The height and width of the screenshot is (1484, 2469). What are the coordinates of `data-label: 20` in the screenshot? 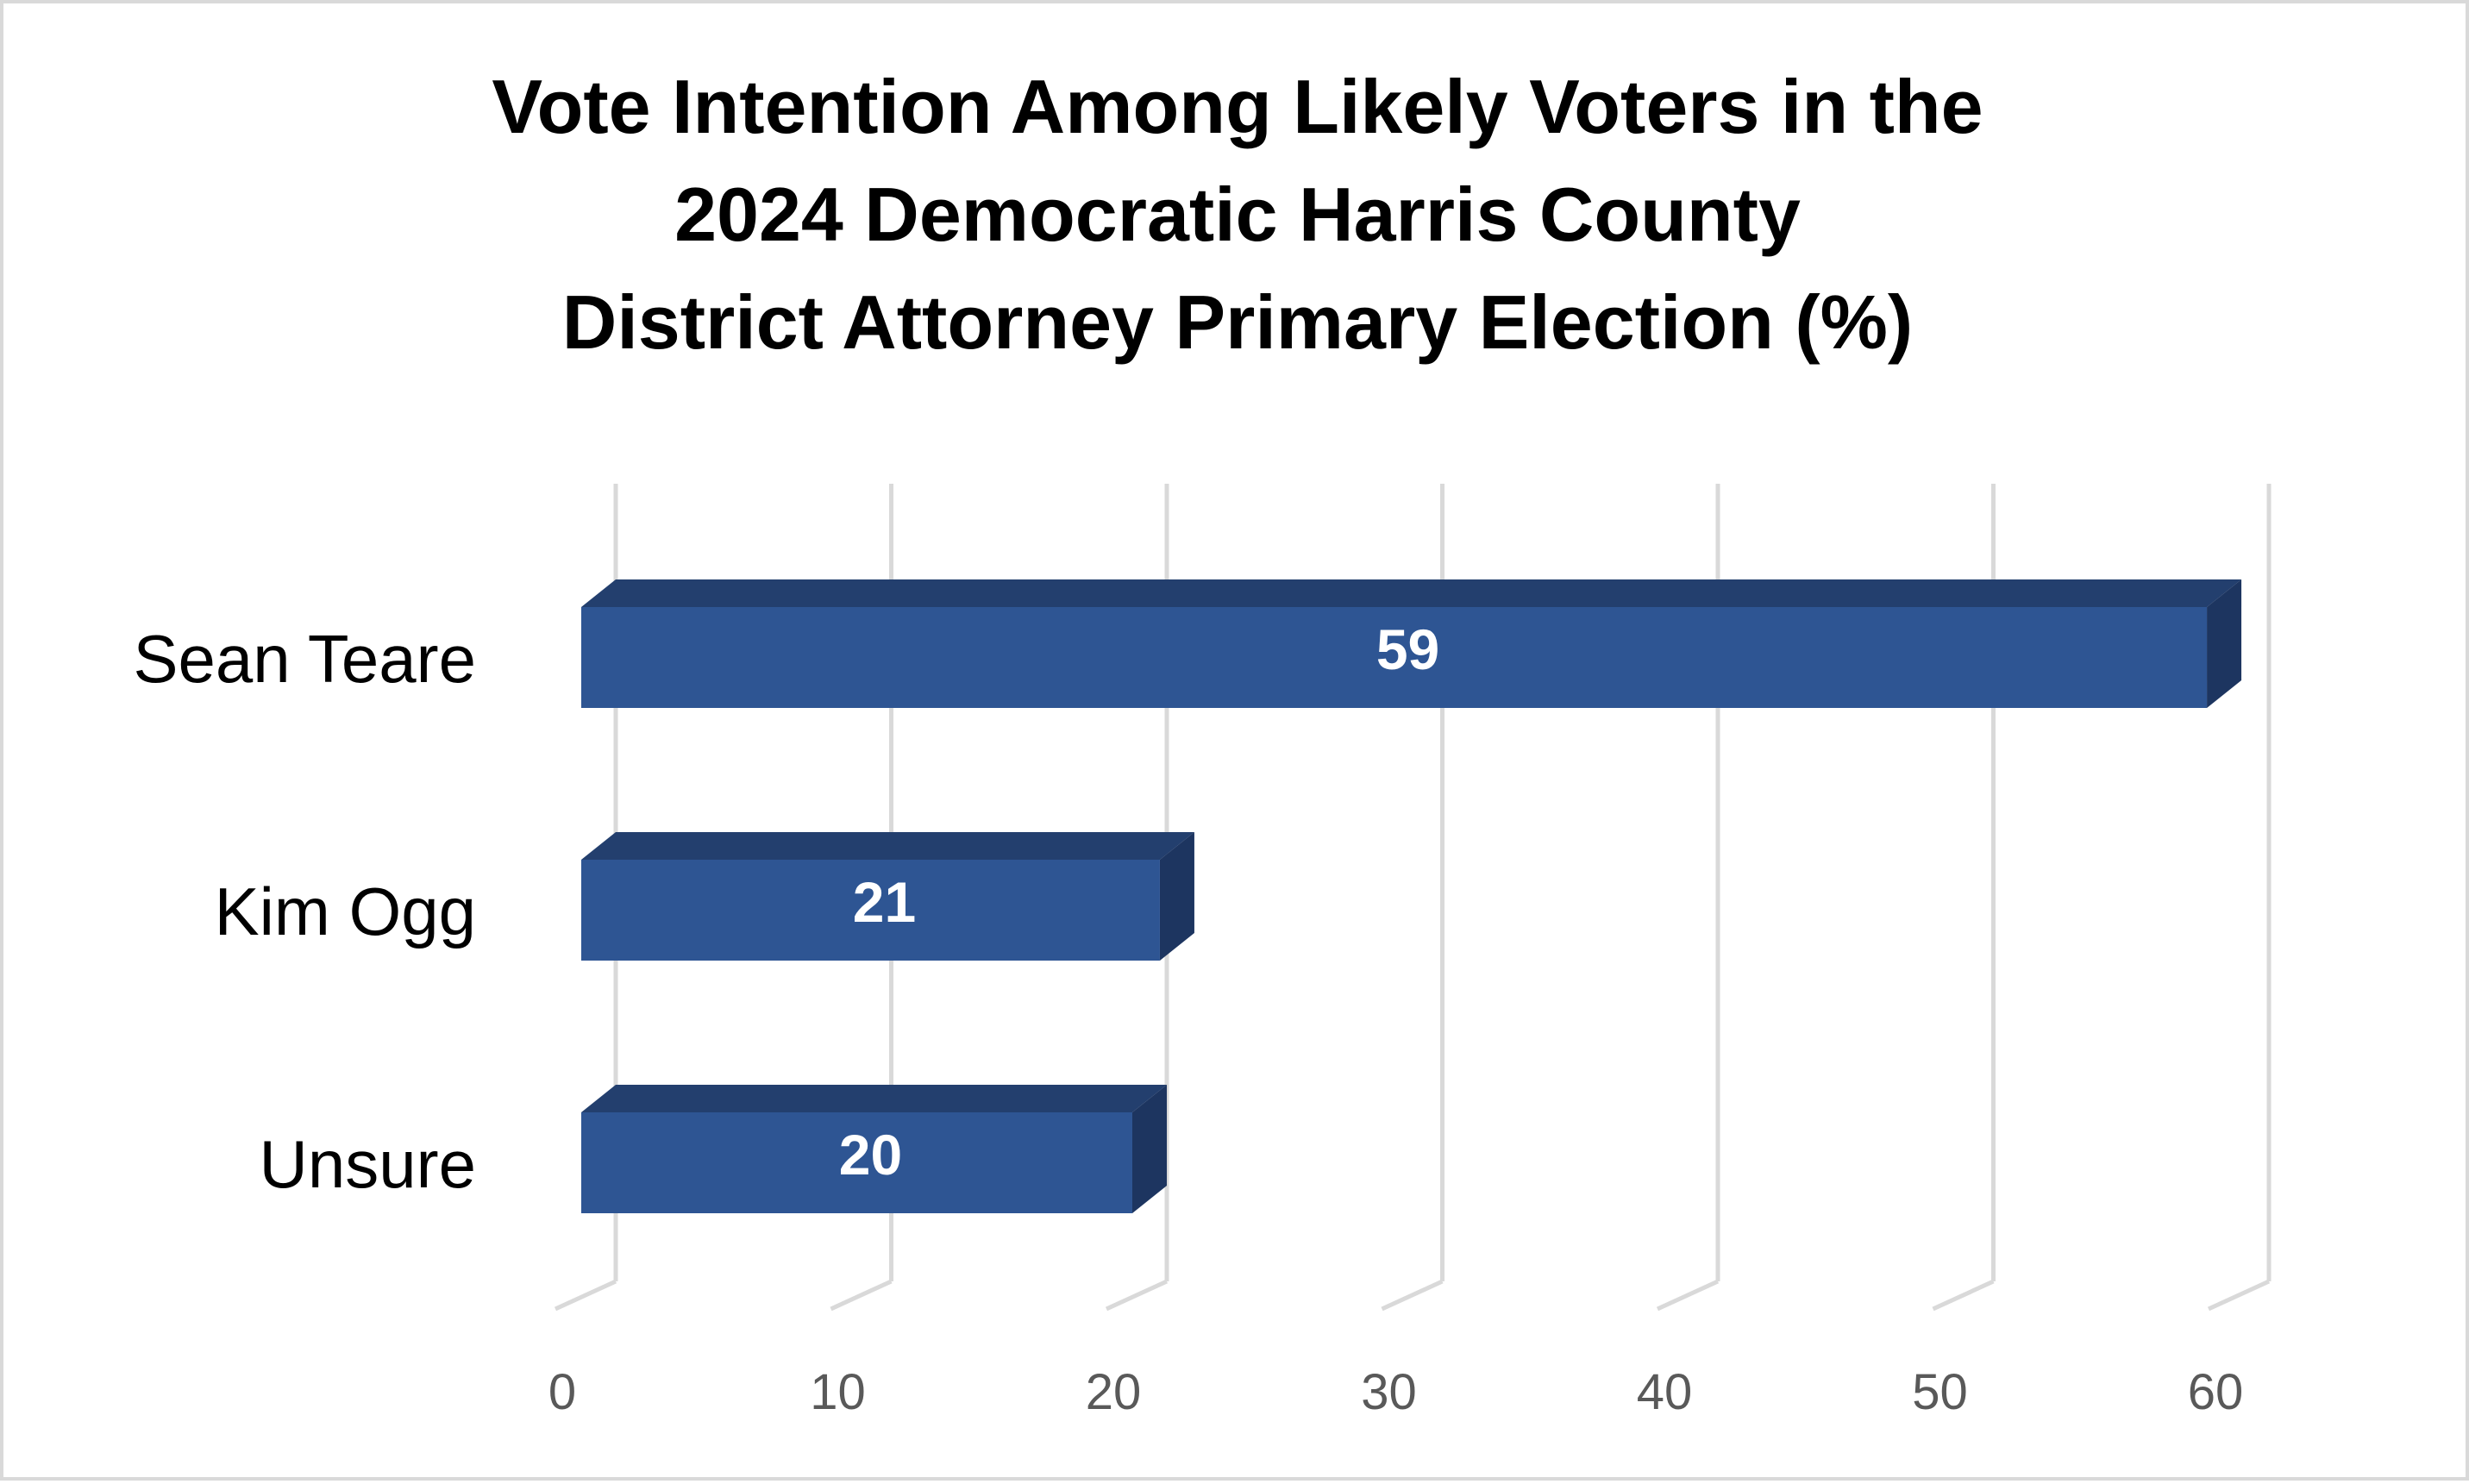 It's located at (870, 1155).